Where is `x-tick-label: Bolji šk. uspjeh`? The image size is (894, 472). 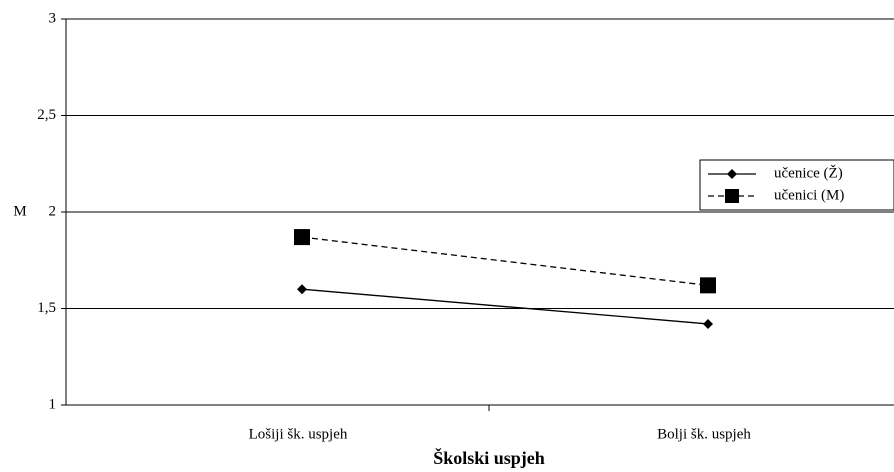 x-tick-label: Bolji šk. uspjeh is located at coordinates (704, 434).